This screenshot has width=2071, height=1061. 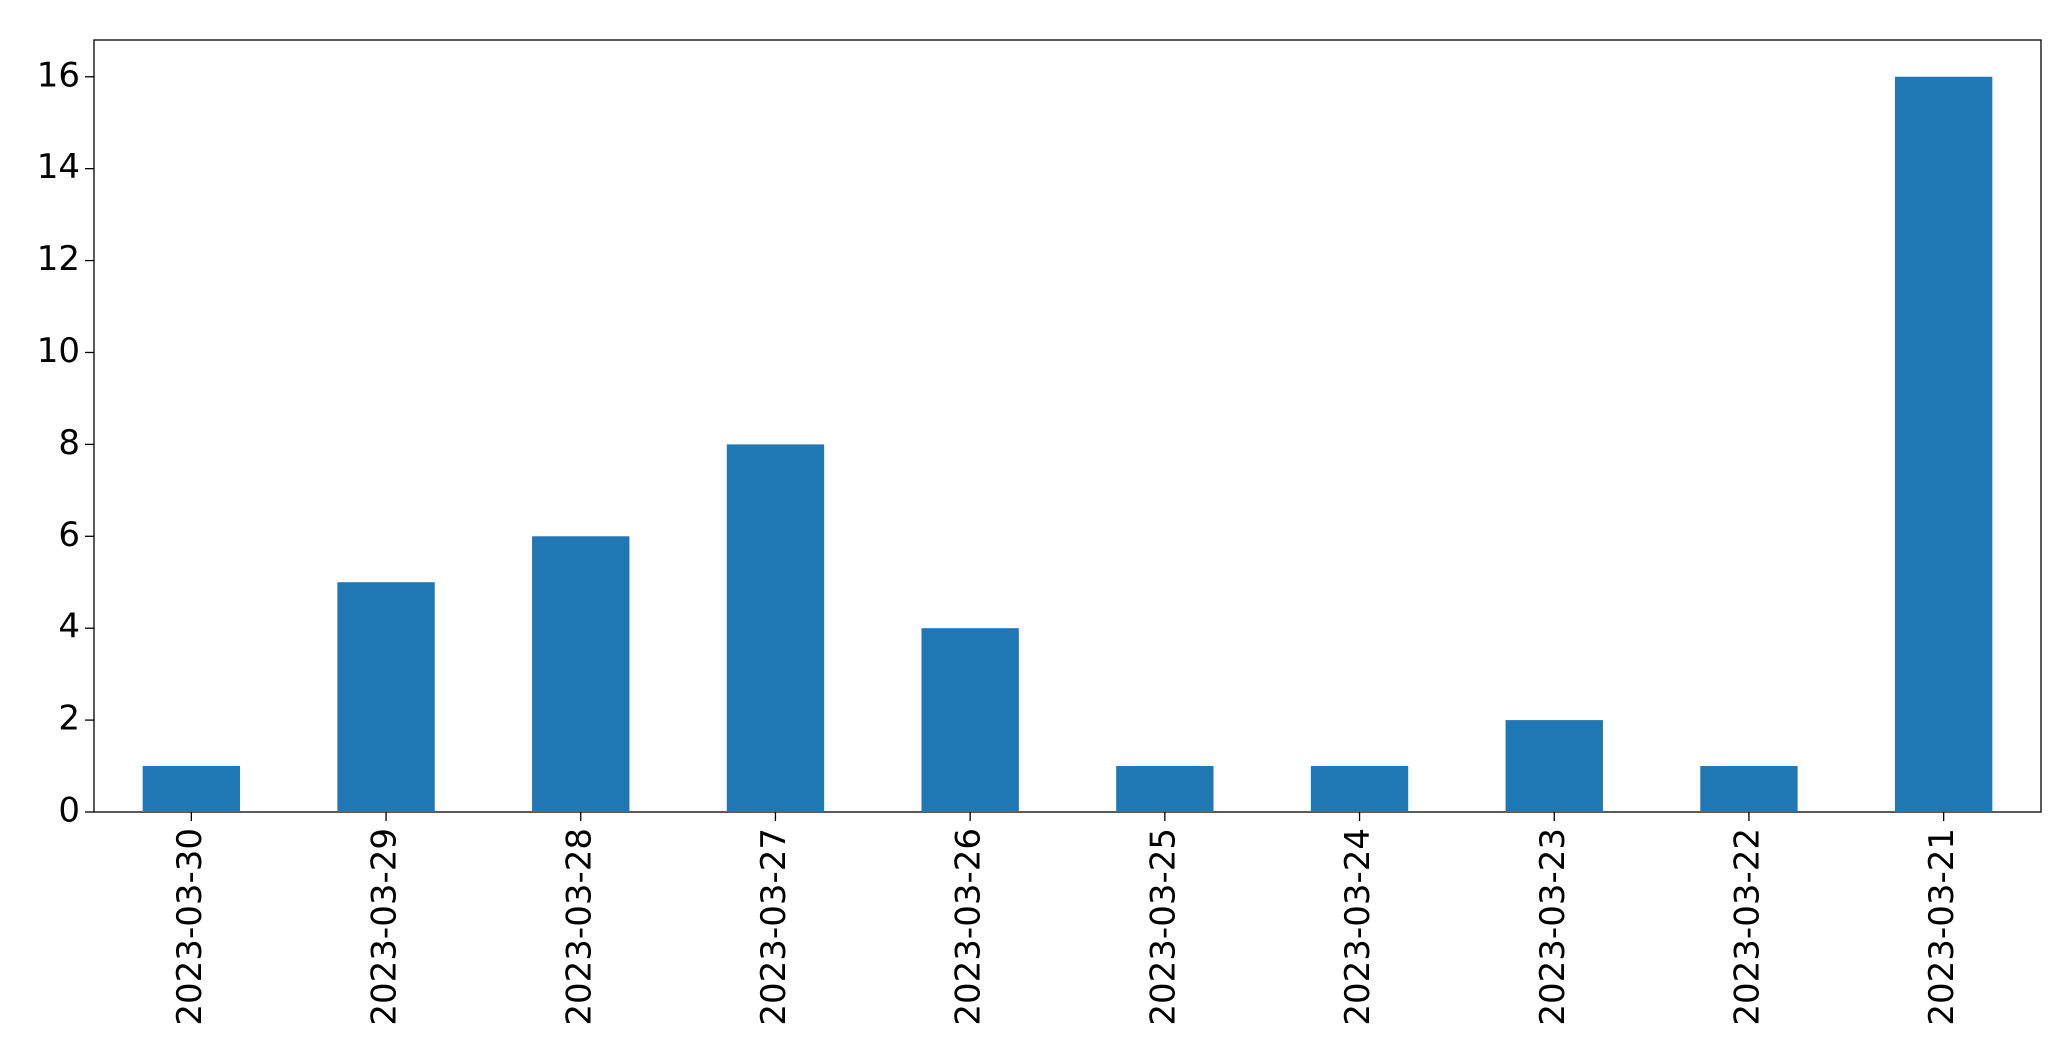 I want to click on x-tick-label: 2023-03-28, so click(x=579, y=927).